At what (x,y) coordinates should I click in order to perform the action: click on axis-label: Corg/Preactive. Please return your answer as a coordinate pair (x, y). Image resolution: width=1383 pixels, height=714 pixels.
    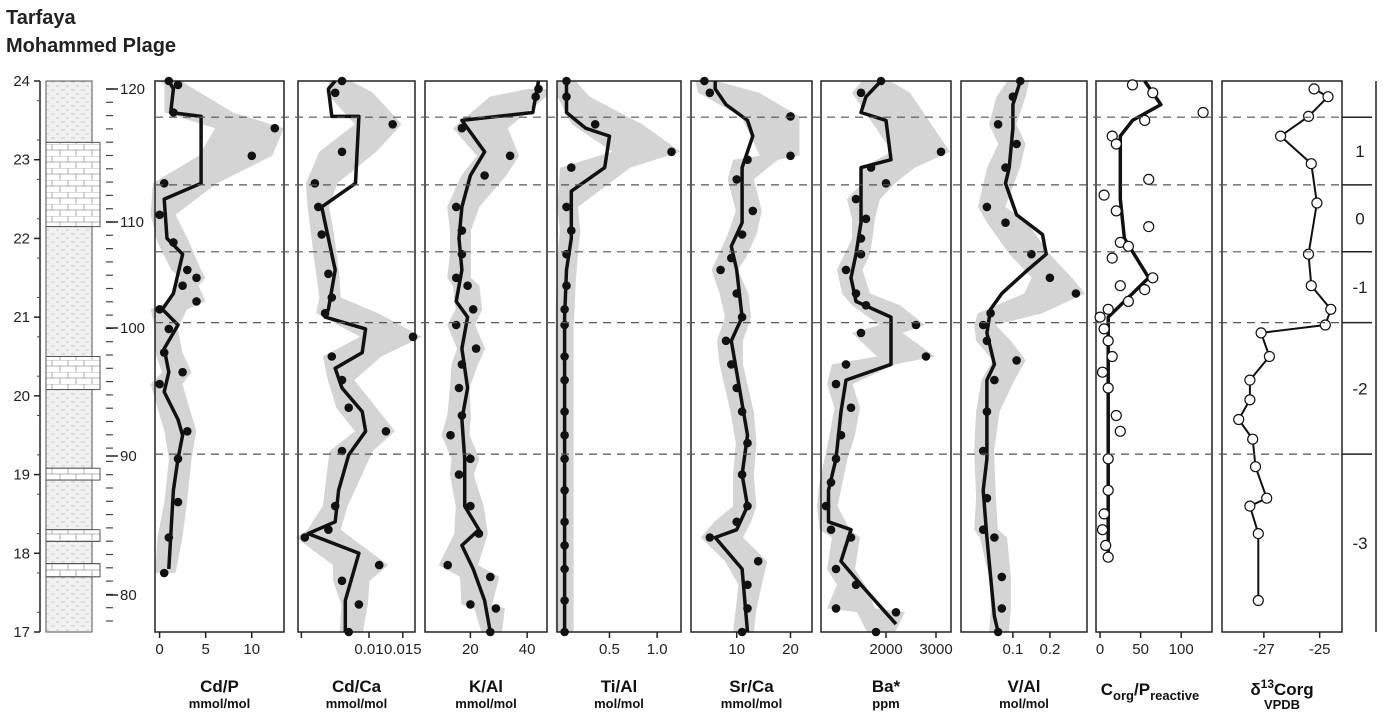
    Looking at the image, I should click on (1150, 691).